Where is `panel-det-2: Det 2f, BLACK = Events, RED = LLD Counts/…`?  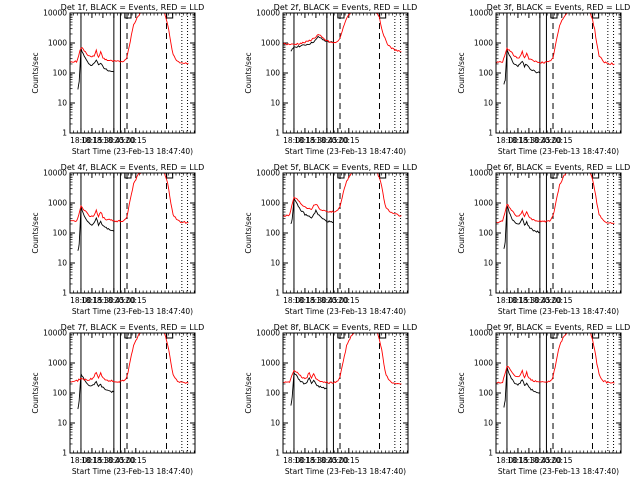
panel-det-2: Det 2f, BLACK = Events, RED = LLD Counts/… is located at coordinates (330, 79).